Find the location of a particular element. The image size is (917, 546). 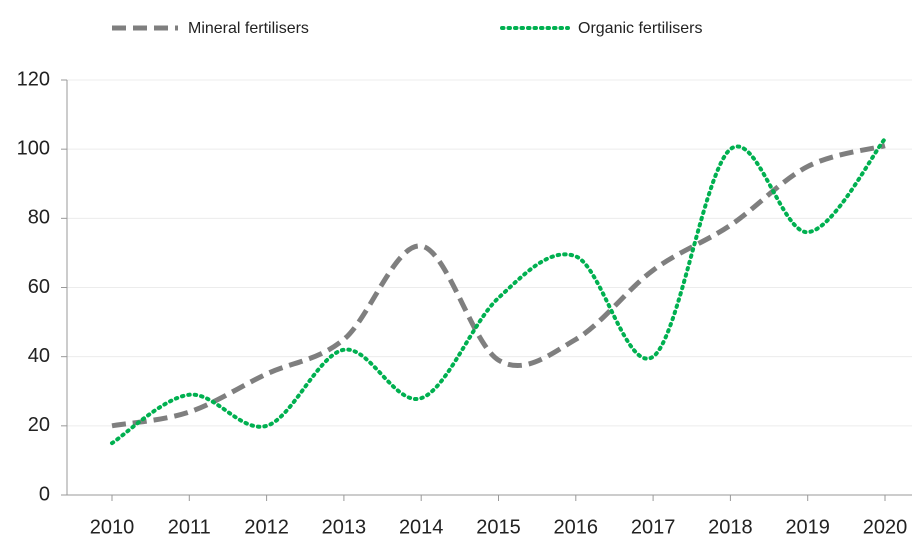

y-tick-label: 100 is located at coordinates (33, 148).